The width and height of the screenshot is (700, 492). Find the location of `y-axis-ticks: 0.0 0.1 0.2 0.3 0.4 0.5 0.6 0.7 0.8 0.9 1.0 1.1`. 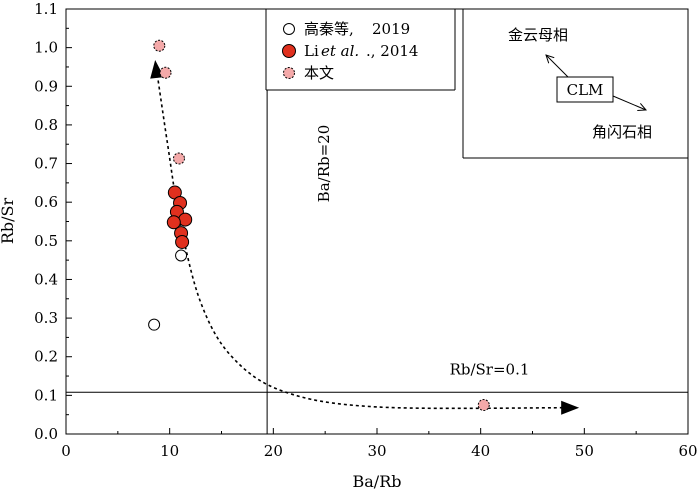

y-axis-ticks: 0.0 0.1 0.2 0.3 0.4 0.5 0.6 0.7 0.8 0.9 1.0 1.1 is located at coordinates (53, 221).